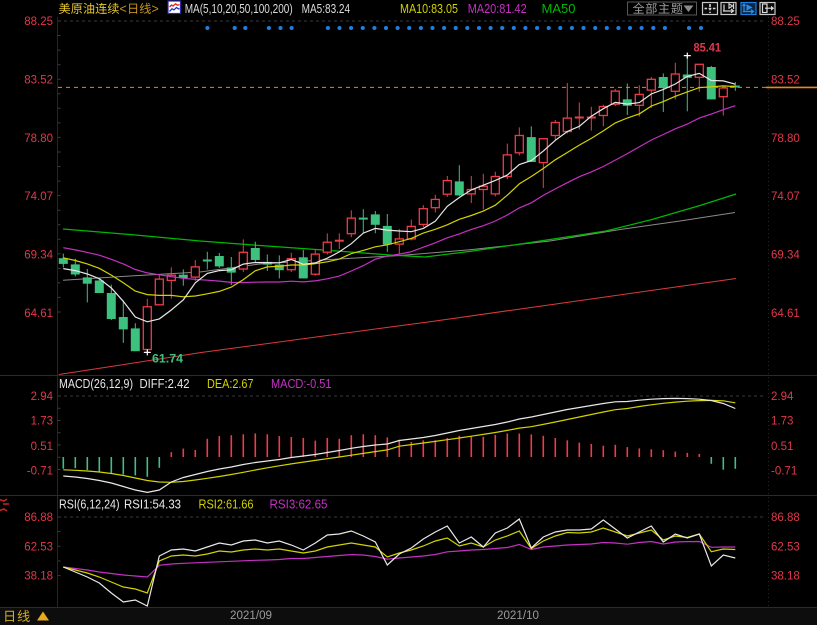 This screenshot has width=817, height=625. What do you see at coordinates (167, 359) in the screenshot?
I see `svg-text: 61.74` at bounding box center [167, 359].